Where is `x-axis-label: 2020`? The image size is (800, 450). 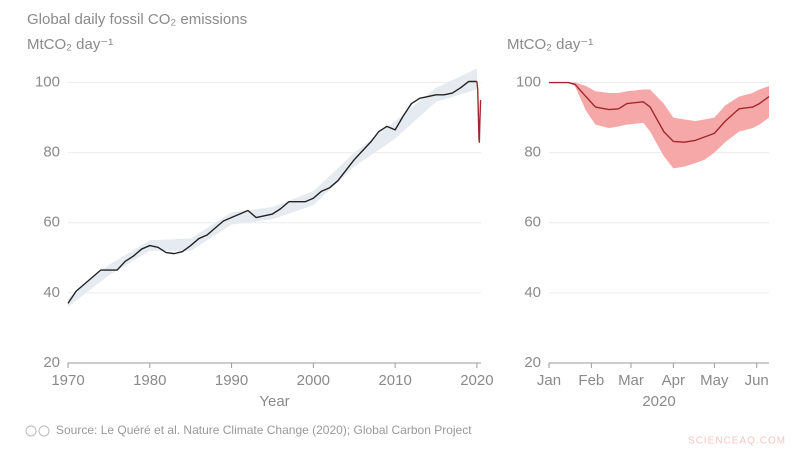
x-axis-label: 2020 is located at coordinates (658, 401).